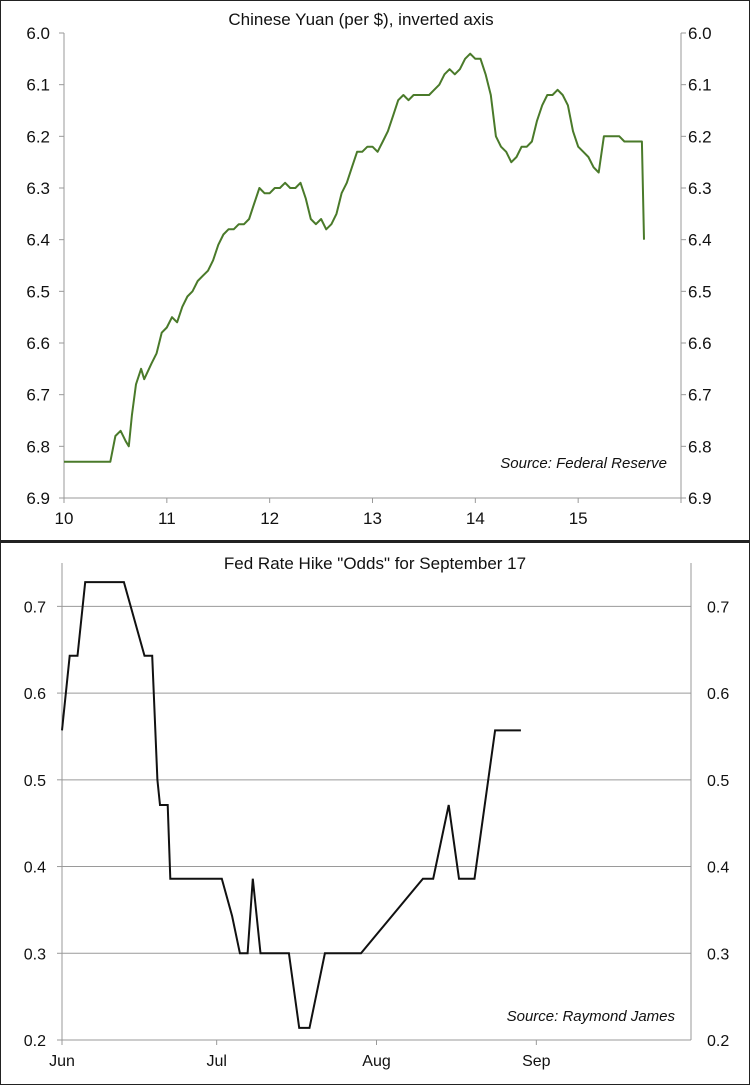 The width and height of the screenshot is (750, 1085). What do you see at coordinates (35, 954) in the screenshot?
I see `y-tick-label: 0.3` at bounding box center [35, 954].